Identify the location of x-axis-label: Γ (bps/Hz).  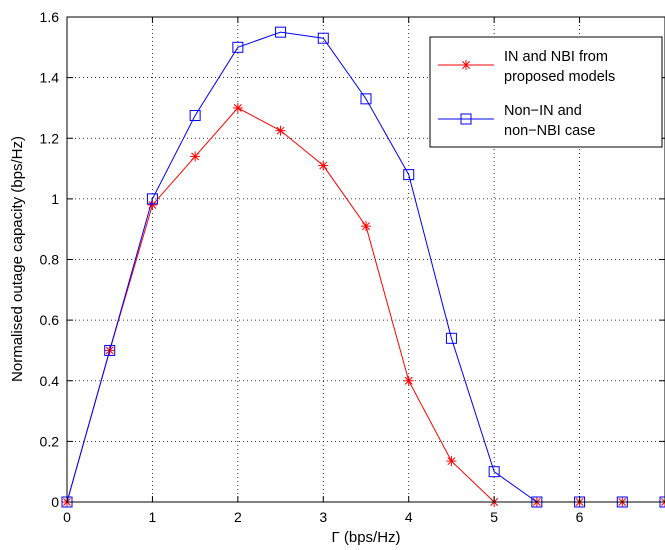
(365, 537).